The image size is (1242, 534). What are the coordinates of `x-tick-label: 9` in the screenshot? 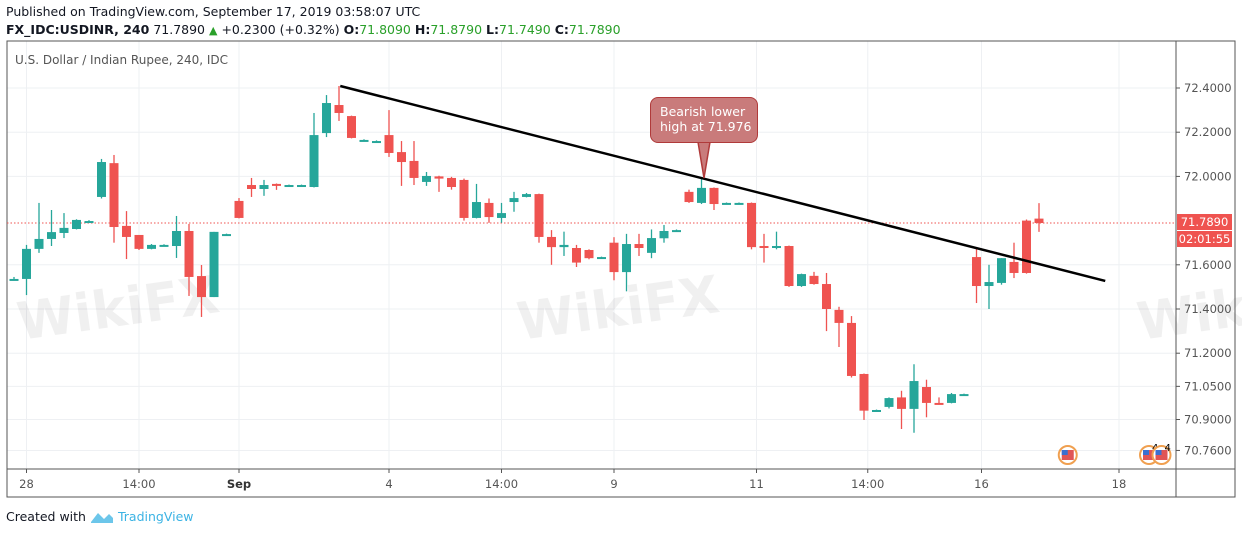 It's located at (613, 484).